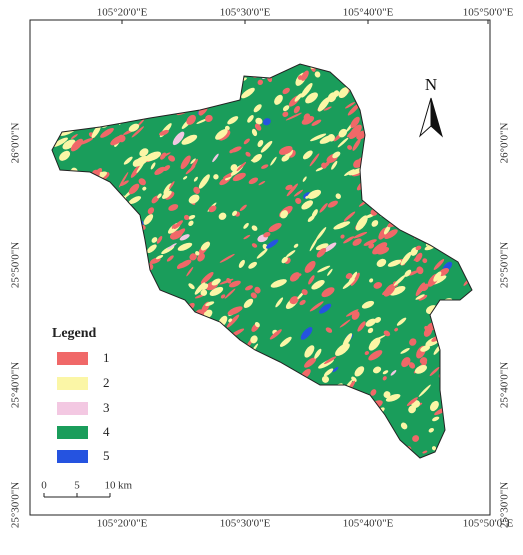 This screenshot has width=523, height=555. I want to click on longitude-label: 105°30'0"E, so click(245, 524).